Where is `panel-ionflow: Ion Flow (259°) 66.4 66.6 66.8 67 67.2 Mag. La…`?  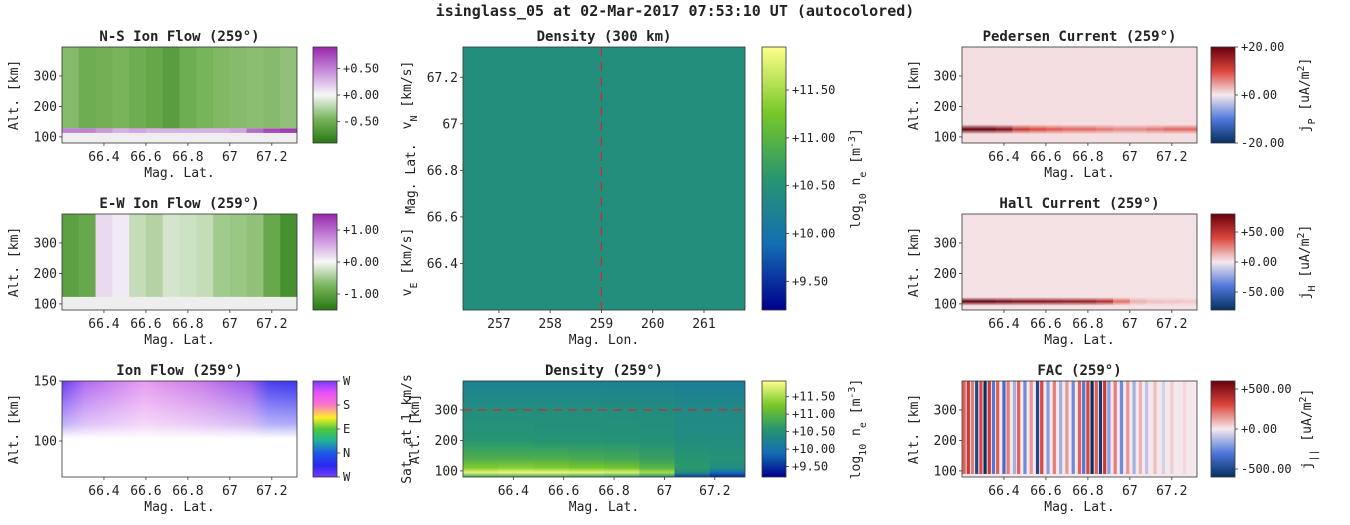 panel-ionflow: Ion Flow (259°) 66.4 66.6 66.8 67 67.2 Mag. La… is located at coordinates (211, 439).